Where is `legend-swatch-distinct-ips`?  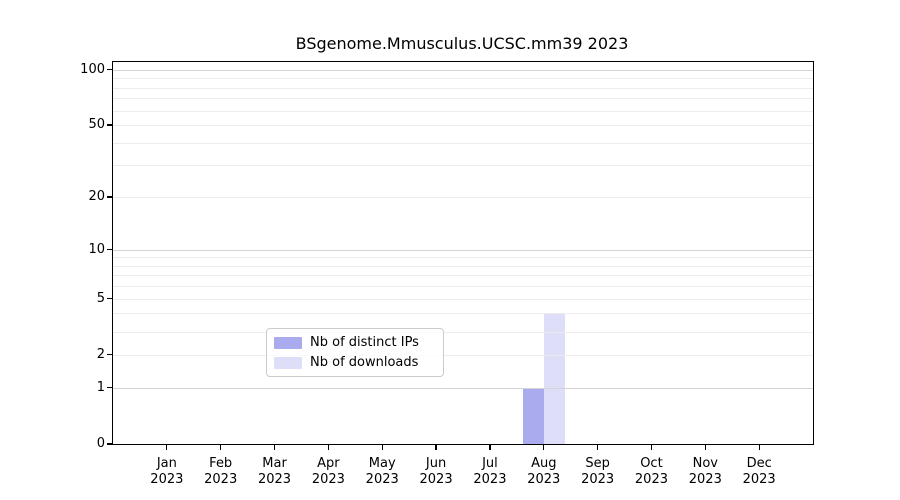
legend-swatch-distinct-ips is located at coordinates (288, 342).